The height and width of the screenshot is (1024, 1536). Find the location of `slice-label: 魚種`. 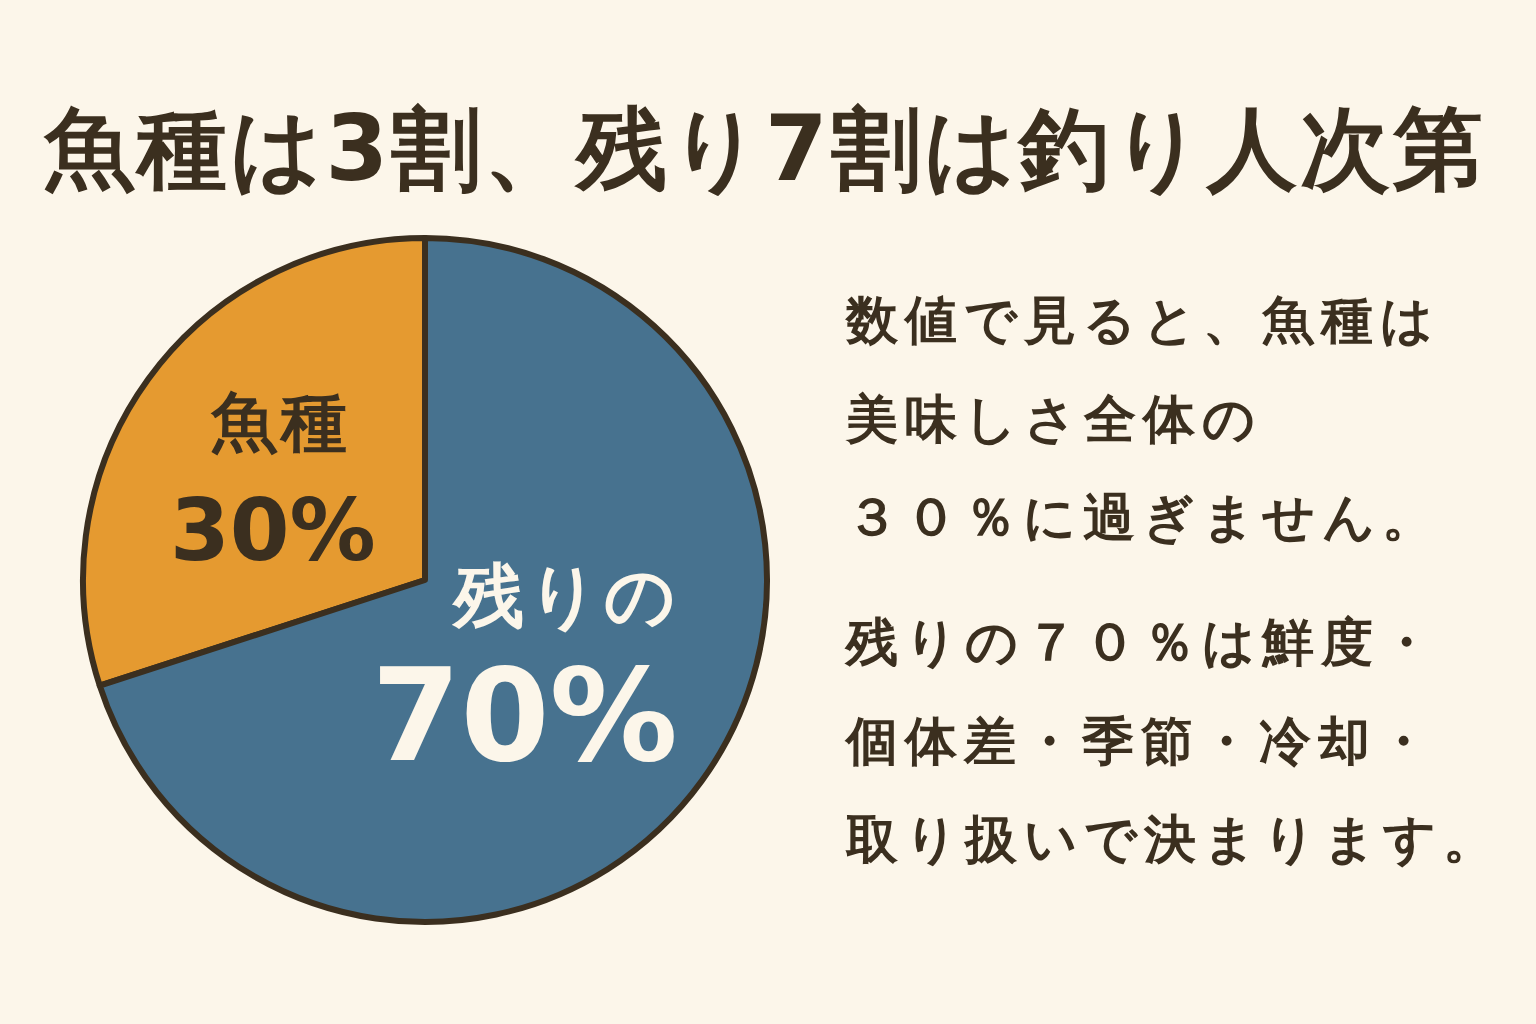

slice-label: 魚種 is located at coordinates (280, 423).